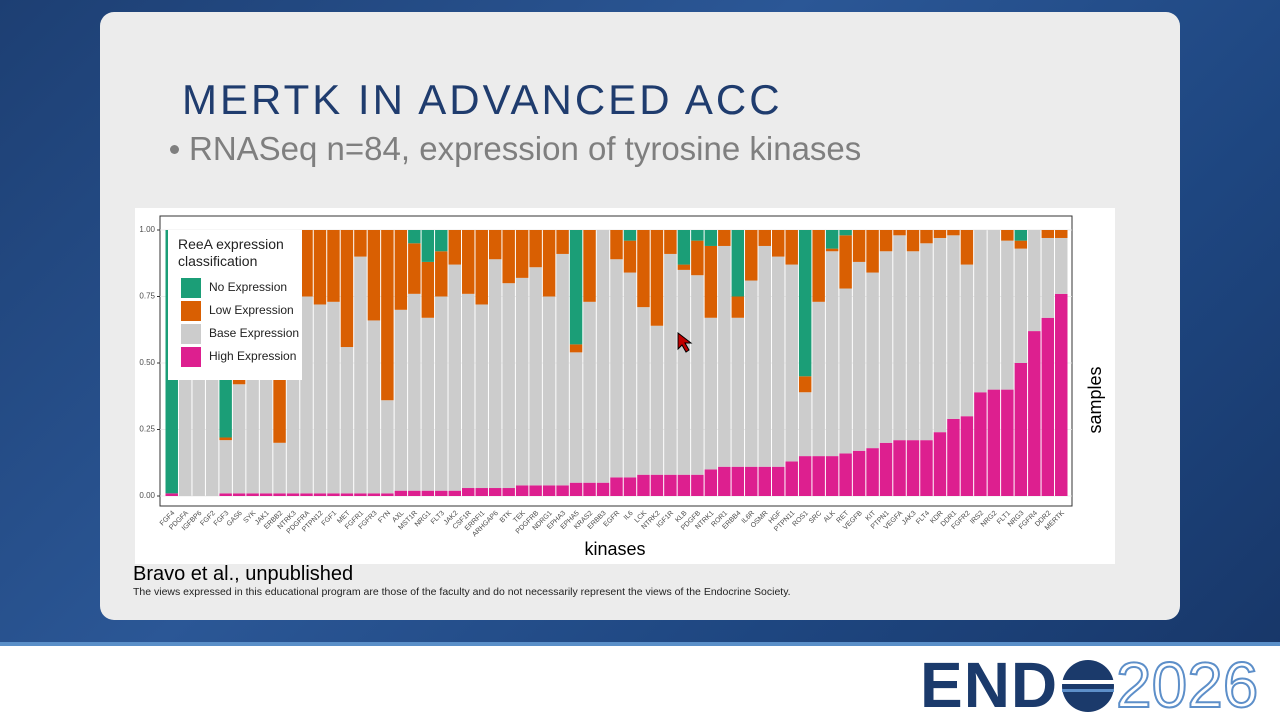 The width and height of the screenshot is (1280, 720). I want to click on x-tick-label: BTK, so click(506, 517).